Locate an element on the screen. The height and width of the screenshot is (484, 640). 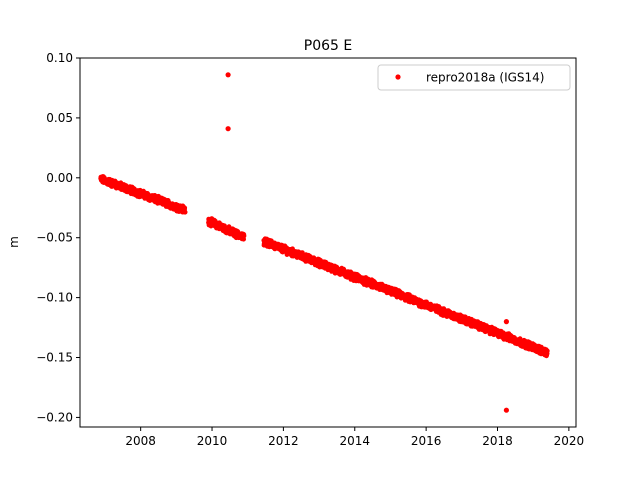
y-tick-label: 0.05 is located at coordinates (59, 118).